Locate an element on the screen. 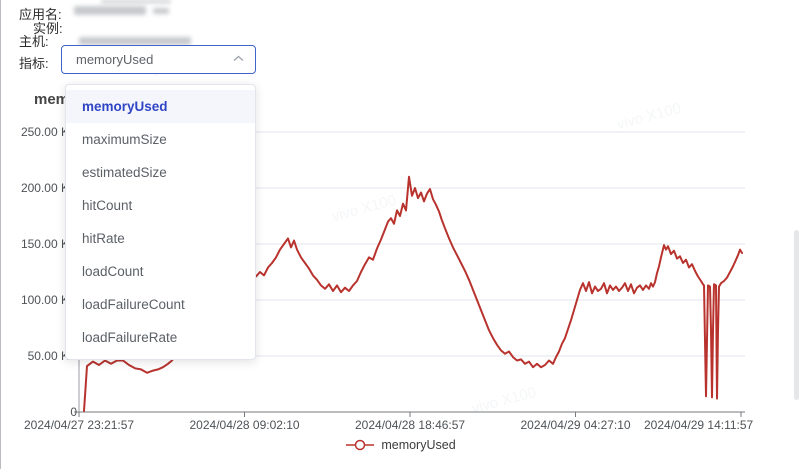  dropdown-option-hitRate: hitRate is located at coordinates (103, 238).